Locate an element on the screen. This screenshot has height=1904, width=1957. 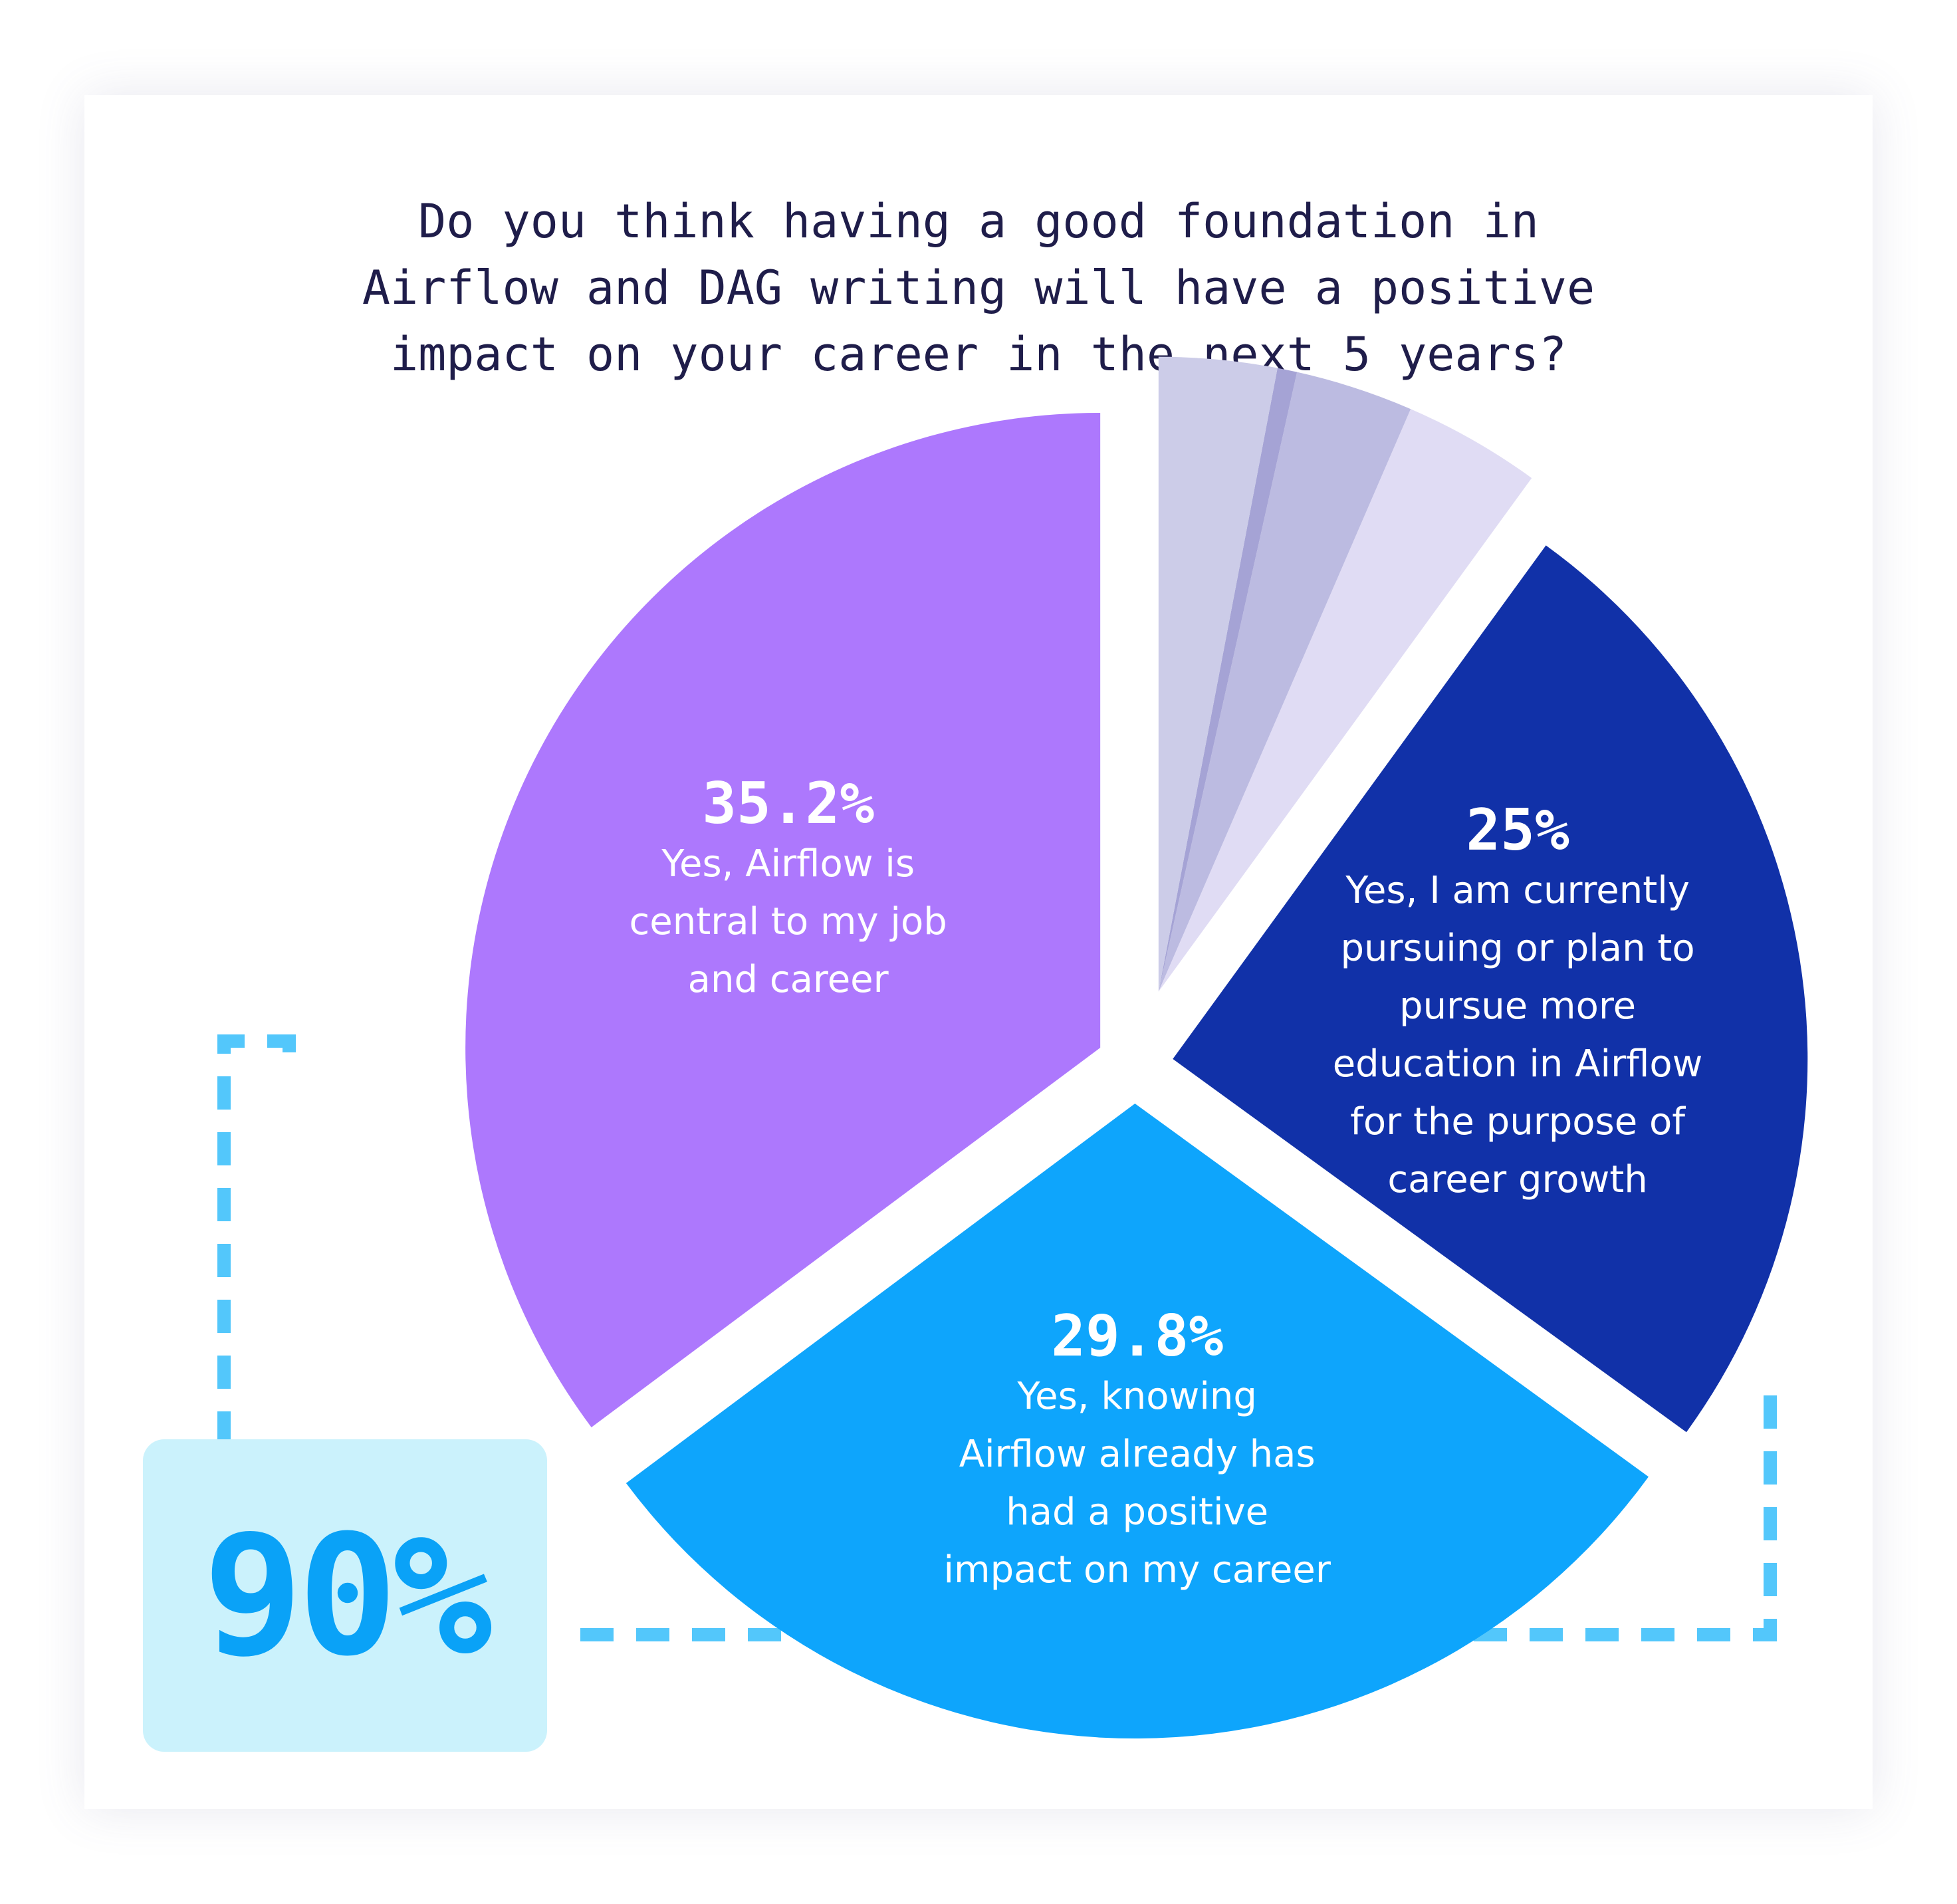
highlight-bracket-line is located at coordinates (256, 1236).